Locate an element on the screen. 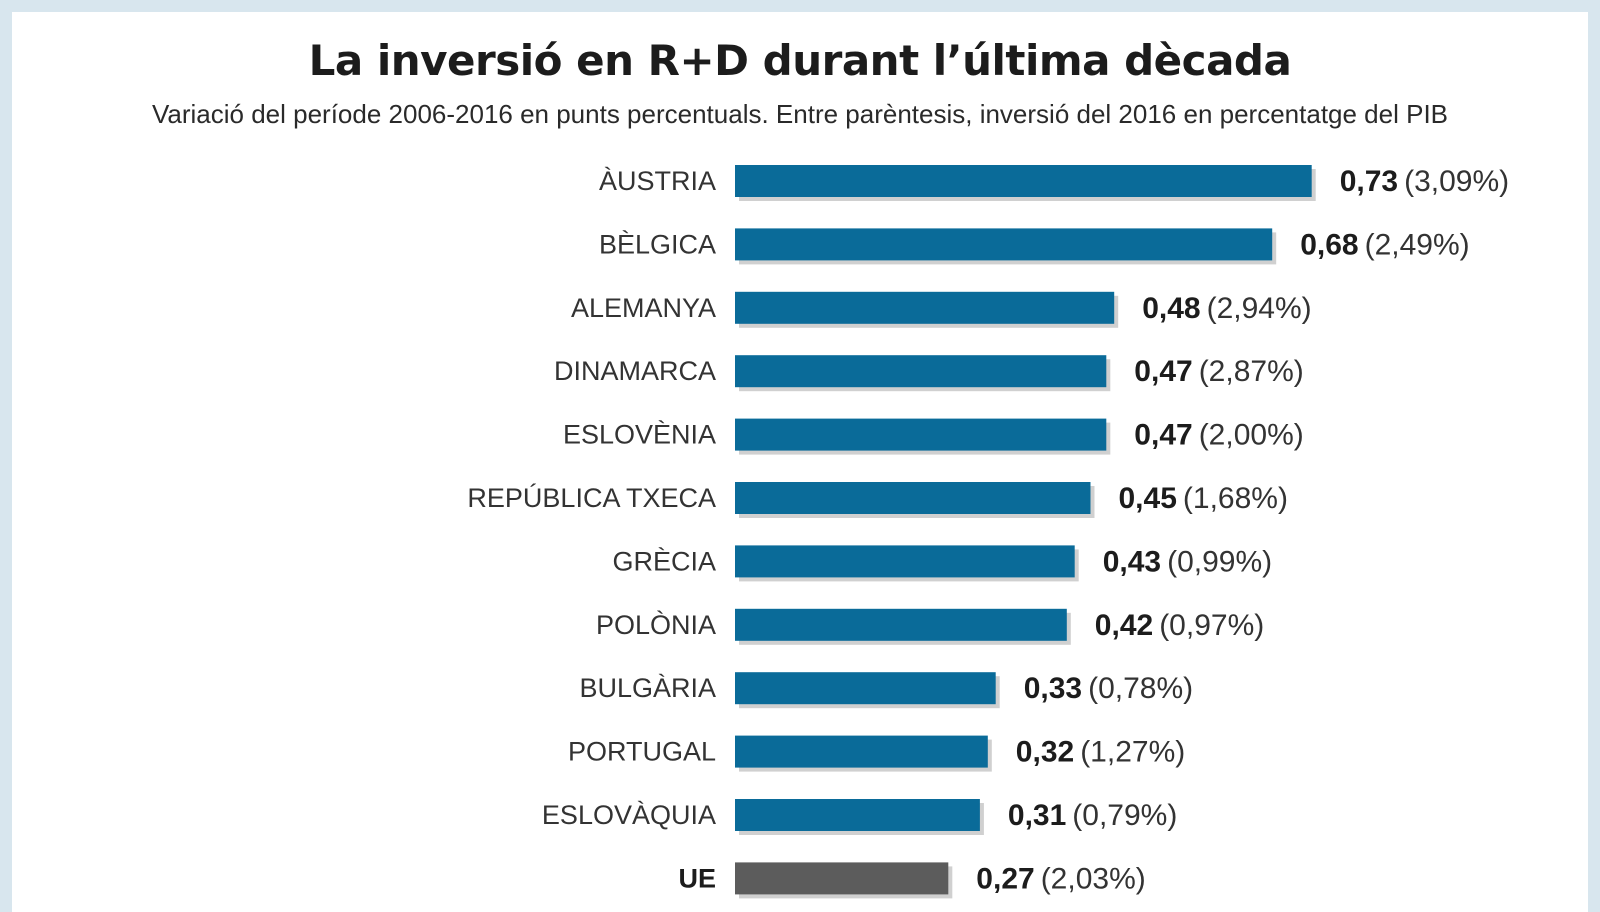  value-label-polonia: 0,42 (0,97%) is located at coordinates (1179, 625).